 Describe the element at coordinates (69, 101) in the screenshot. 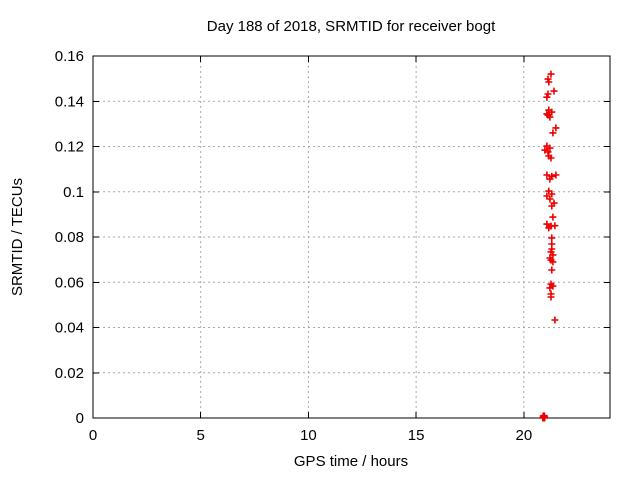

I see `y-tick-label: 0.14` at that location.